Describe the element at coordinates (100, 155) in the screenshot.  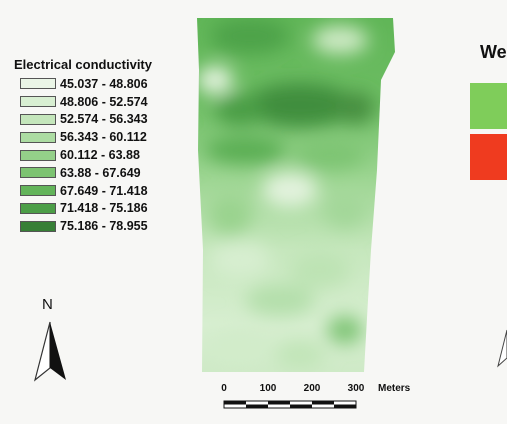
I see `legend-label: 60.112 - 63.88` at that location.